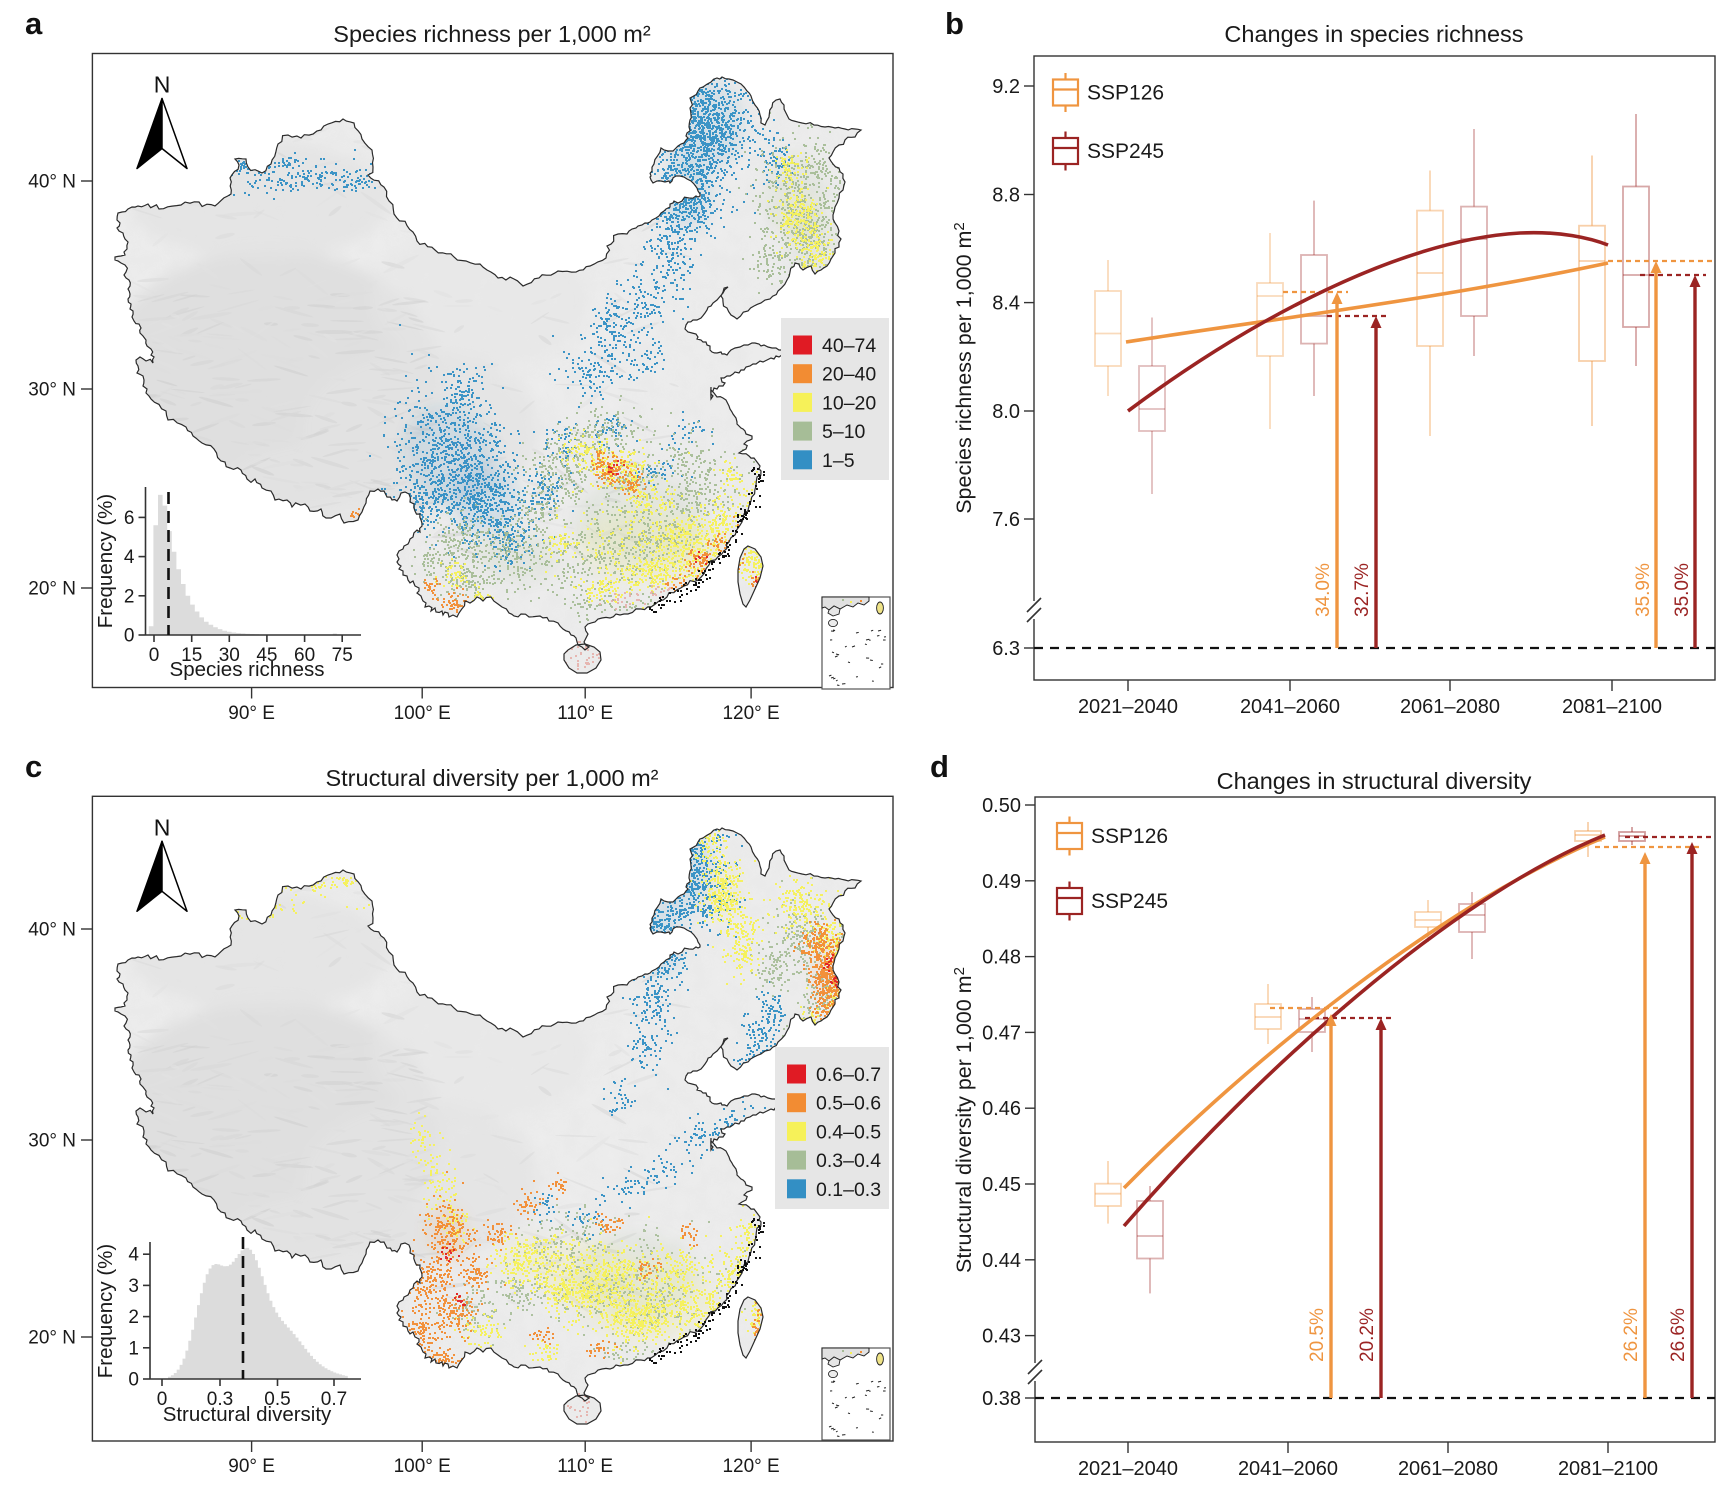  What do you see at coordinates (1006, 649) in the screenshot?
I see `svg-text: 6.3` at bounding box center [1006, 649].